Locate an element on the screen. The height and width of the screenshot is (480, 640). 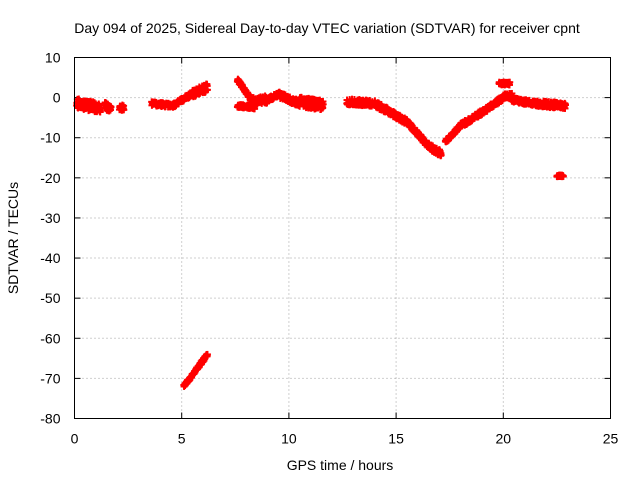
x-tick-label: 20 is located at coordinates (504, 439).